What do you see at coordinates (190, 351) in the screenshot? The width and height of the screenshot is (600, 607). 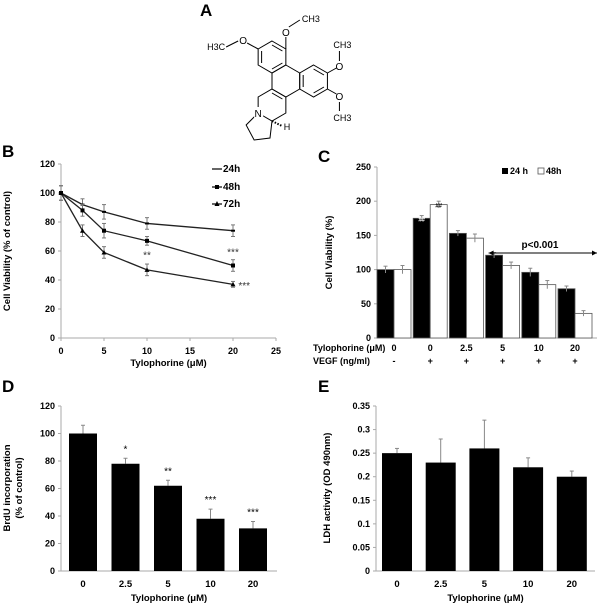 I see `x-tick-label: 15` at bounding box center [190, 351].